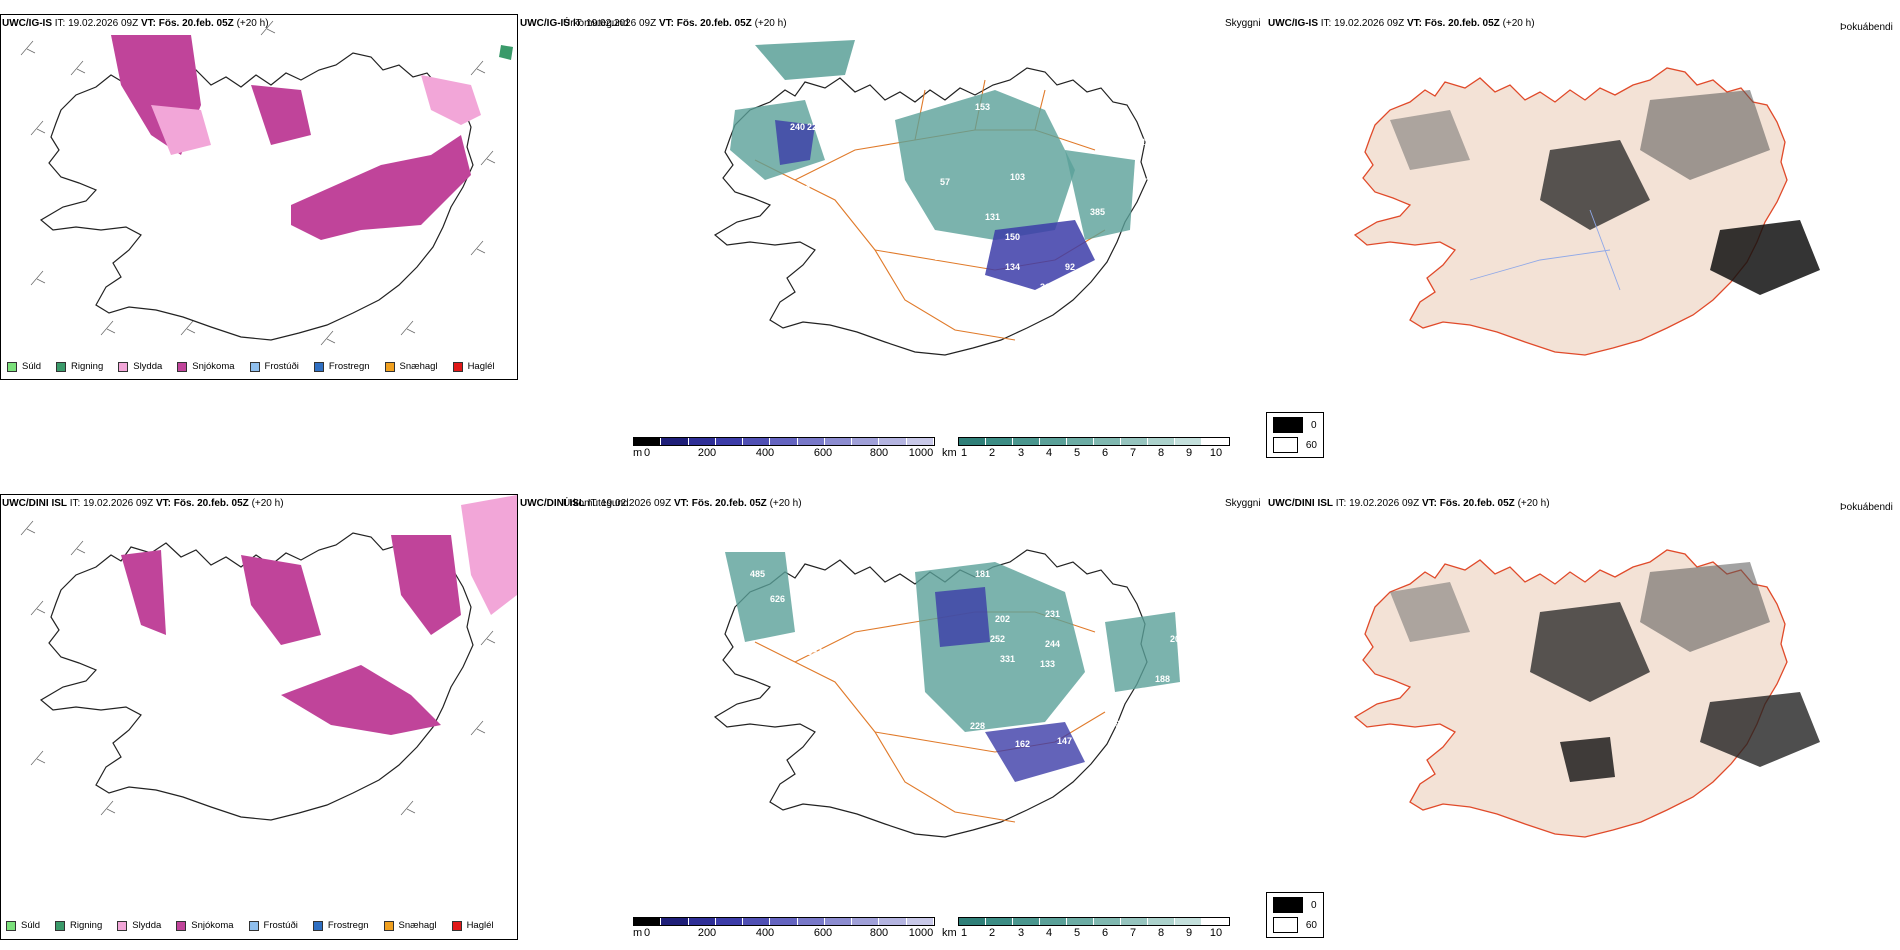 This screenshot has height=950, width=1900. Describe the element at coordinates (1590, 684) in the screenshot. I see `panel-fog-dini` at that location.